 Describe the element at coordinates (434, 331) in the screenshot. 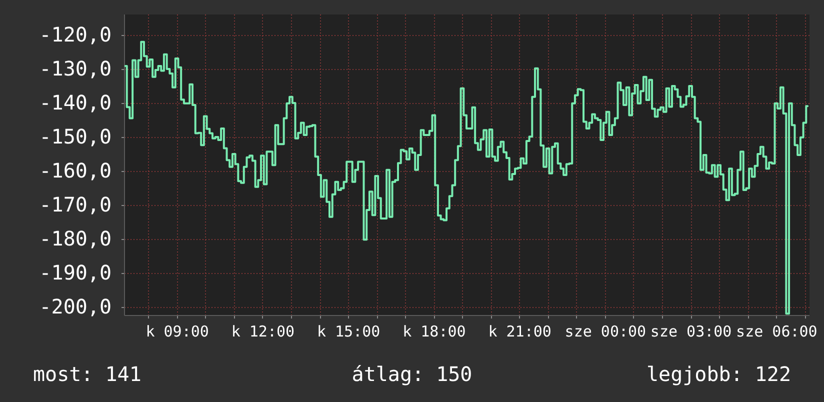

I see `x-tick-label: k 18:00` at that location.